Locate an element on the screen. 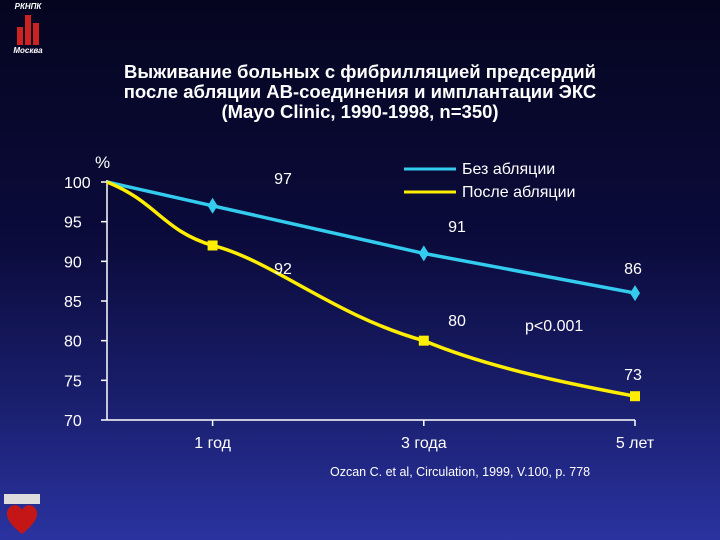 The width and height of the screenshot is (720, 540). x-tick-label: 1 год is located at coordinates (212, 443).